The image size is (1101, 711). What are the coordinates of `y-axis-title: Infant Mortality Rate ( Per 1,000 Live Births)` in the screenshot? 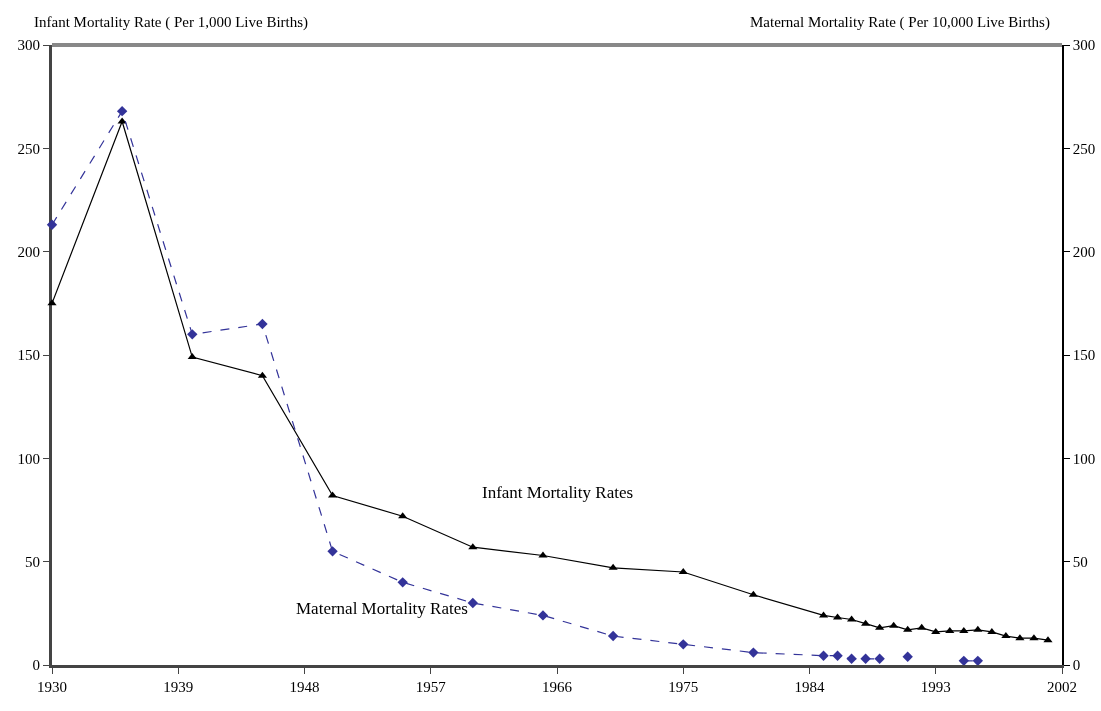 It's located at (171, 22).